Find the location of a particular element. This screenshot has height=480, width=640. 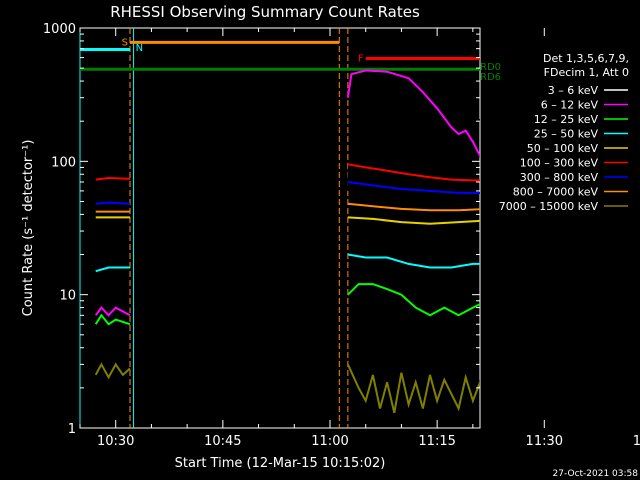

legend-entry-label: 25 – 50 keV is located at coordinates (566, 134).